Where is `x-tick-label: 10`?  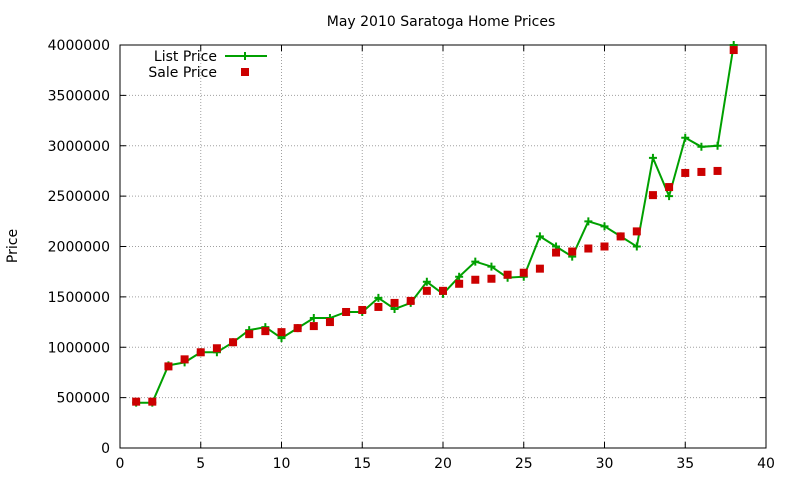 x-tick-label: 10 is located at coordinates (282, 464).